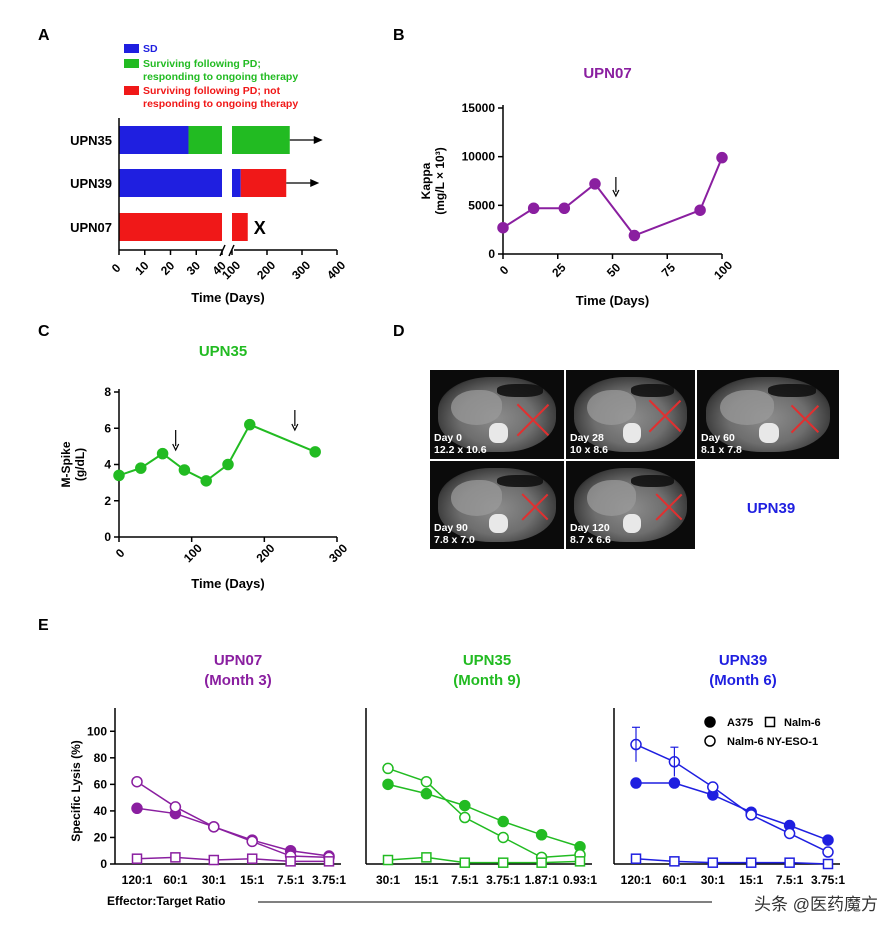 The image size is (893, 935). Describe the element at coordinates (669, 270) in the screenshot. I see `x-tick-label: 75` at that location.